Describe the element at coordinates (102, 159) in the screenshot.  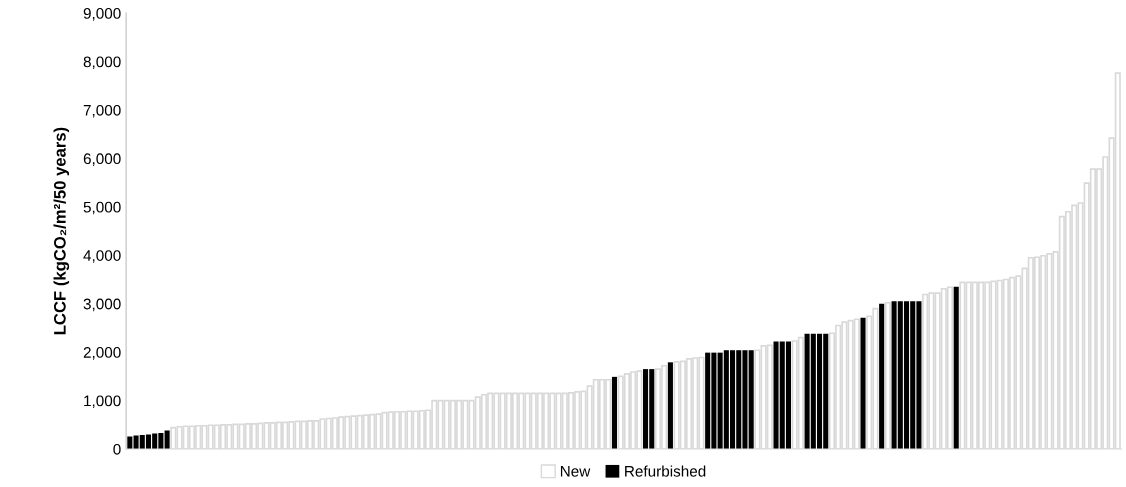
I see `y-tick-label: 6,000` at that location.